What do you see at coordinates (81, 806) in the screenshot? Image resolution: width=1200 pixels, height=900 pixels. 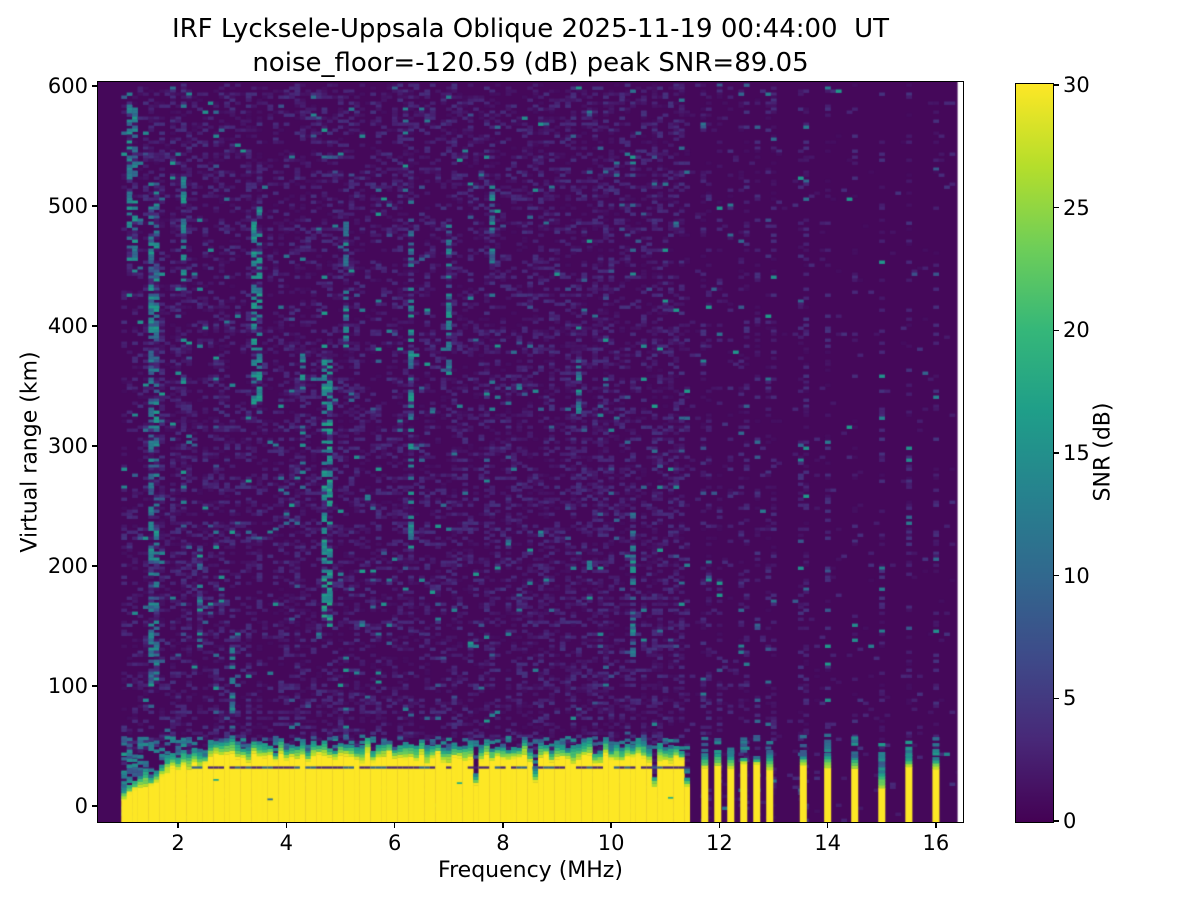 I see `y-tick-label: 0` at bounding box center [81, 806].